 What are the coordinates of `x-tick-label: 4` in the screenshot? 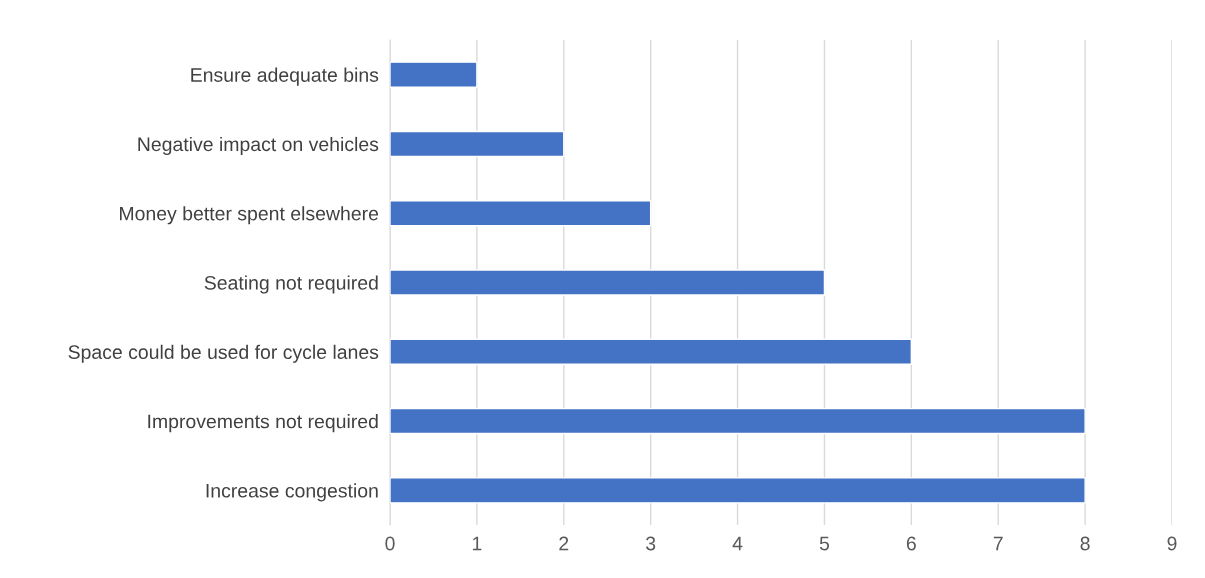 It's located at (737, 543).